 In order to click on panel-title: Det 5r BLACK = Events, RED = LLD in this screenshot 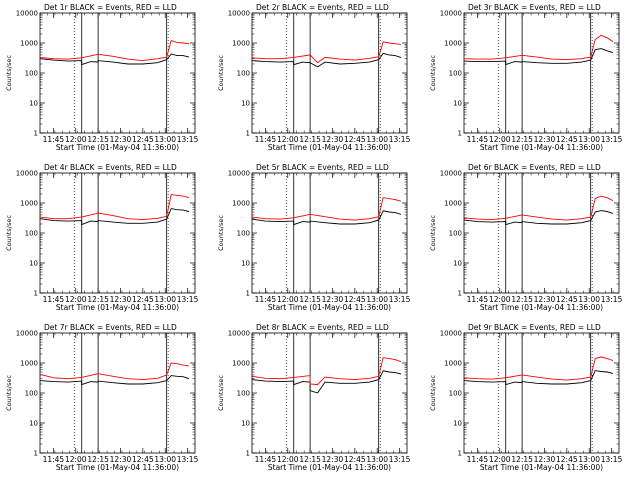, I will do `click(322, 167)`.